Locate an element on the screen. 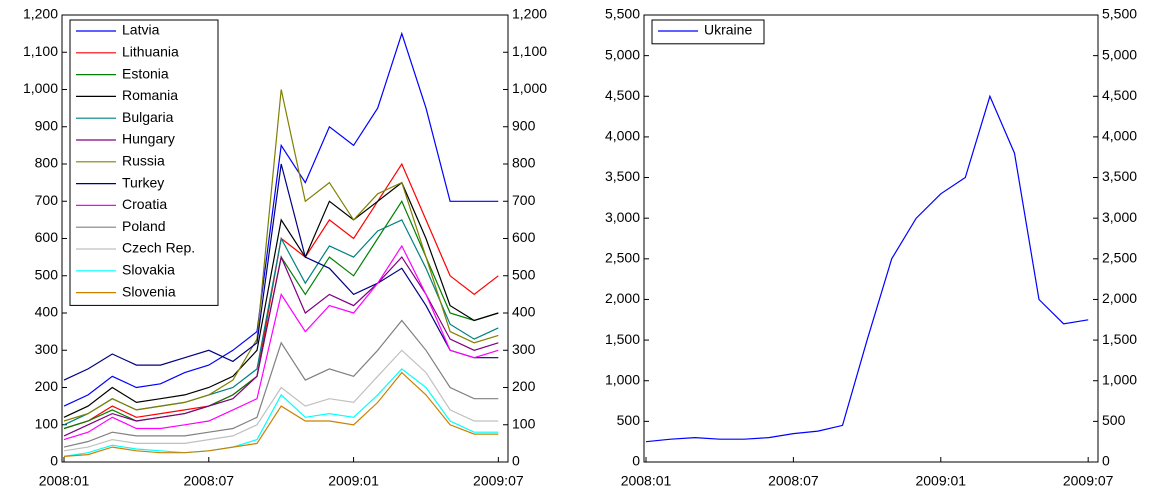  y-tick-label-right: 900 is located at coordinates (524, 125).